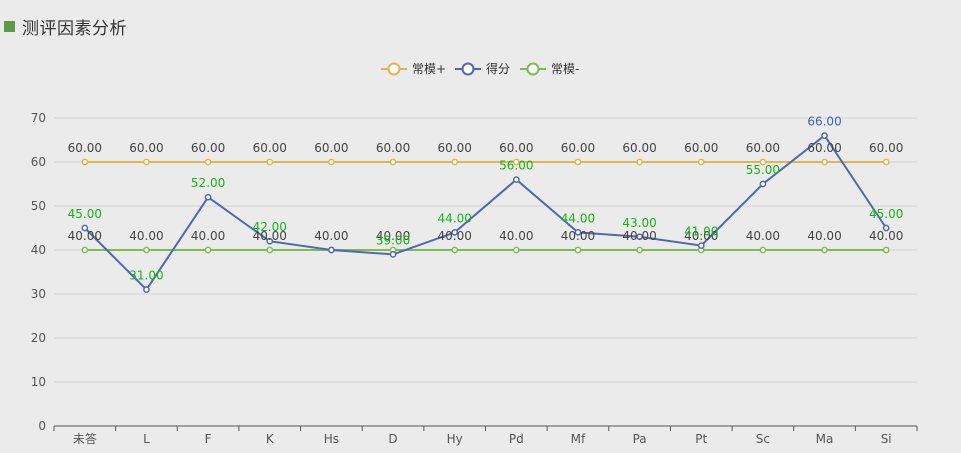 The image size is (961, 453). I want to click on title-marker, so click(9, 26).